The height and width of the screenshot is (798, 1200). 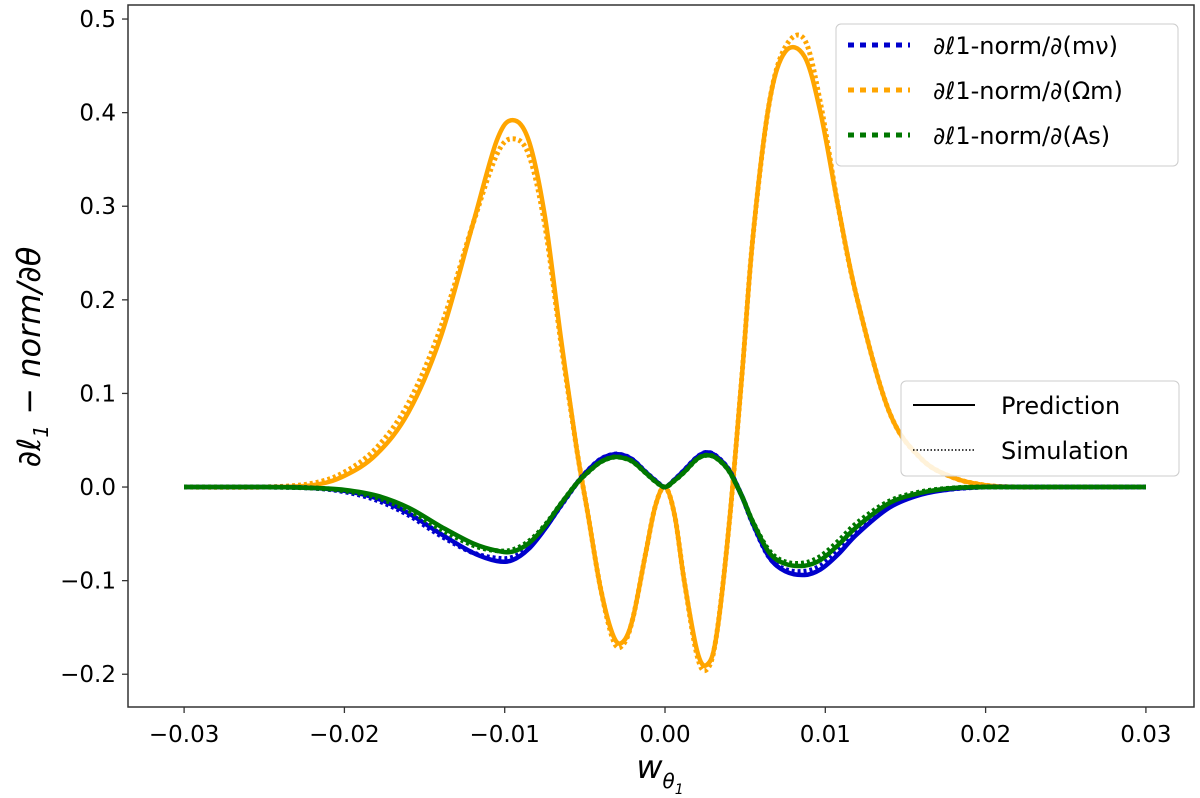 I want to click on x-axis-ticks: −0.03 −0.02 −0.01 0.00 0.01 0.02 0.03, so click(x=660, y=727).